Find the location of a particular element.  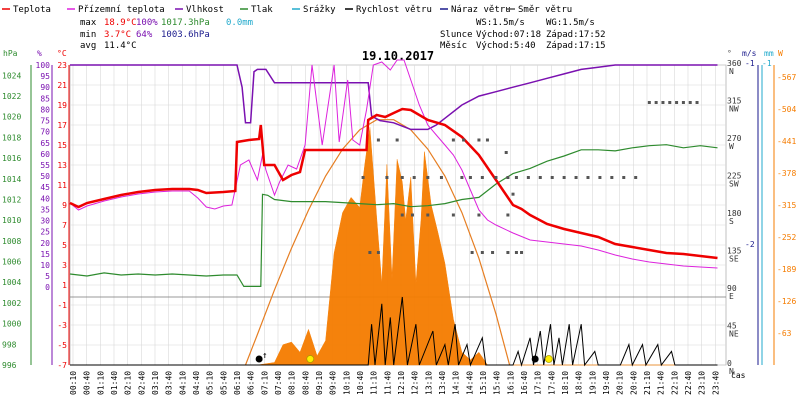

tick-temperature: 17 is located at coordinates (62, 125).